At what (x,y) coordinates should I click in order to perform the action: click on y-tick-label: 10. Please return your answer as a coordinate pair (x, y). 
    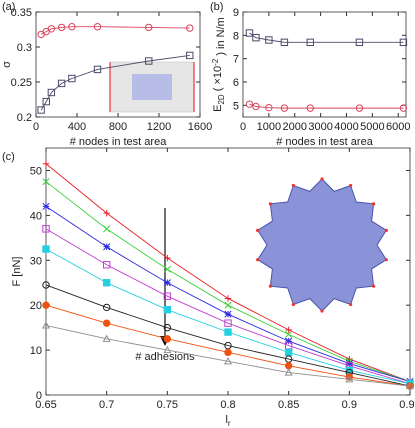
    Looking at the image, I should click on (36, 351).